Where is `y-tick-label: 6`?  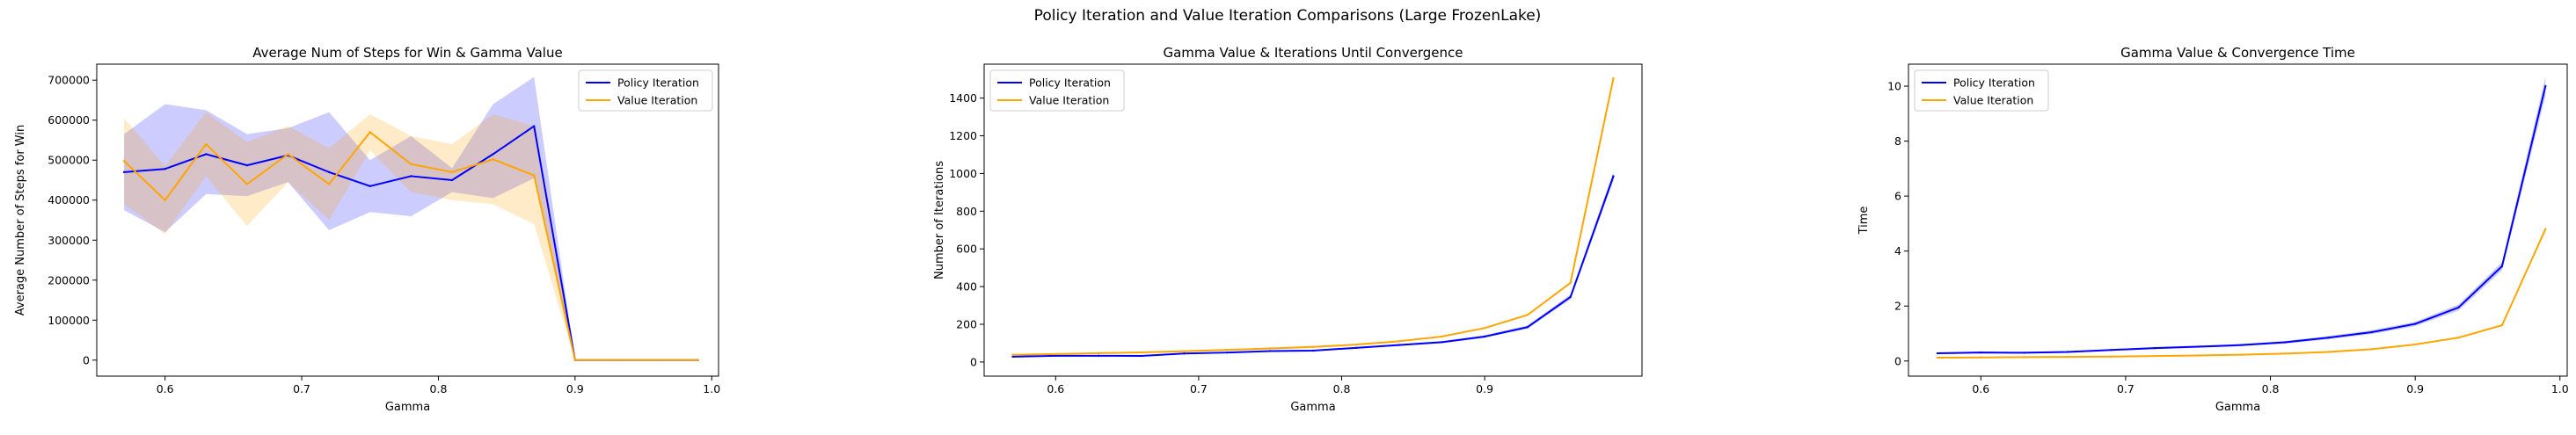 y-tick-label: 6 is located at coordinates (1897, 197).